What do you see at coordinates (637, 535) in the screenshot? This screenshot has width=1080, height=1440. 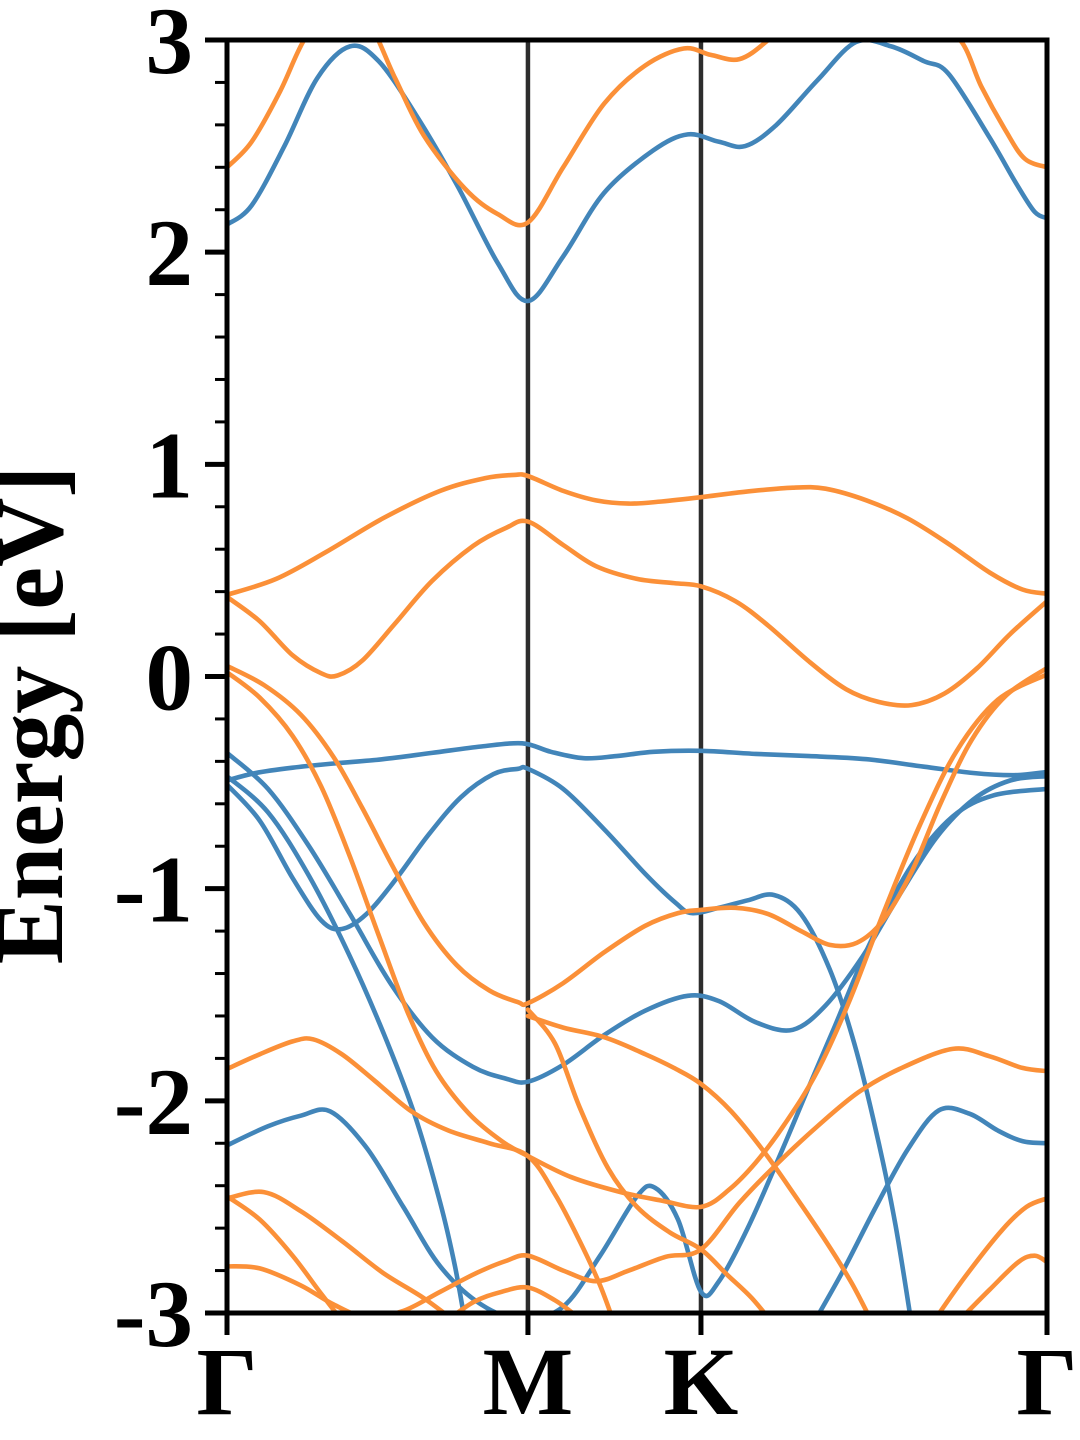 I see `band-orange-valence-top` at bounding box center [637, 535].